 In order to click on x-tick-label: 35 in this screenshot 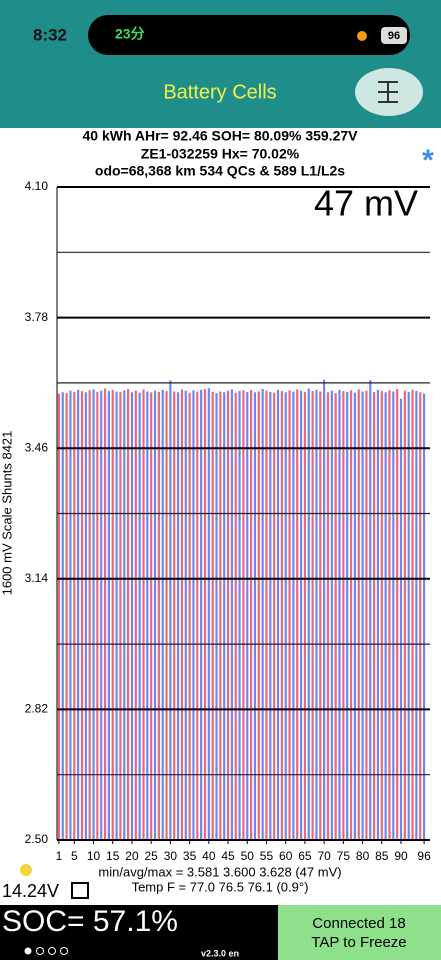, I will do `click(190, 856)`.